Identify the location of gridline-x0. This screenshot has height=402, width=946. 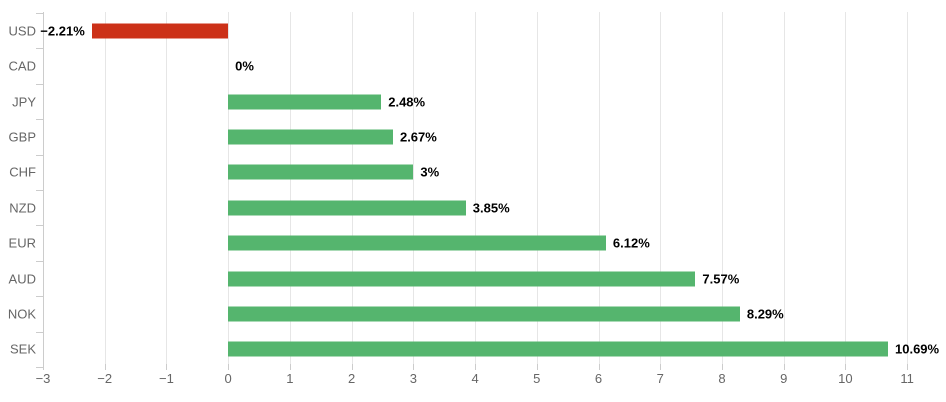
(229, 188).